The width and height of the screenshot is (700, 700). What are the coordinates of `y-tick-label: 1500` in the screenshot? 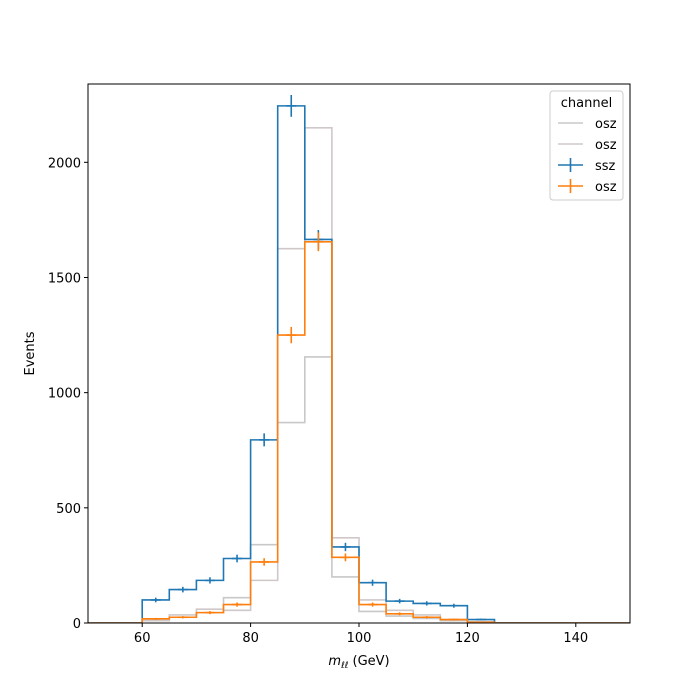 It's located at (64, 278).